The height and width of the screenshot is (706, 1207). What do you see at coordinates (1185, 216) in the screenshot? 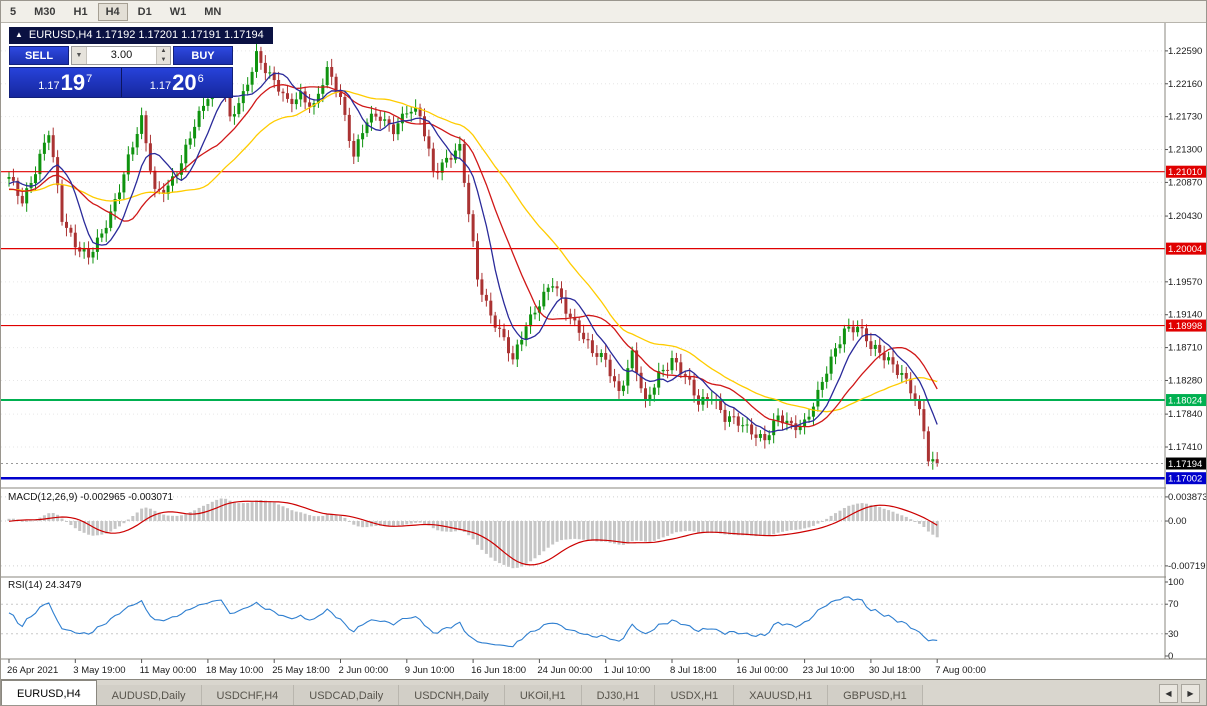
I see `svg-text: 1.20430` at bounding box center [1185, 216].